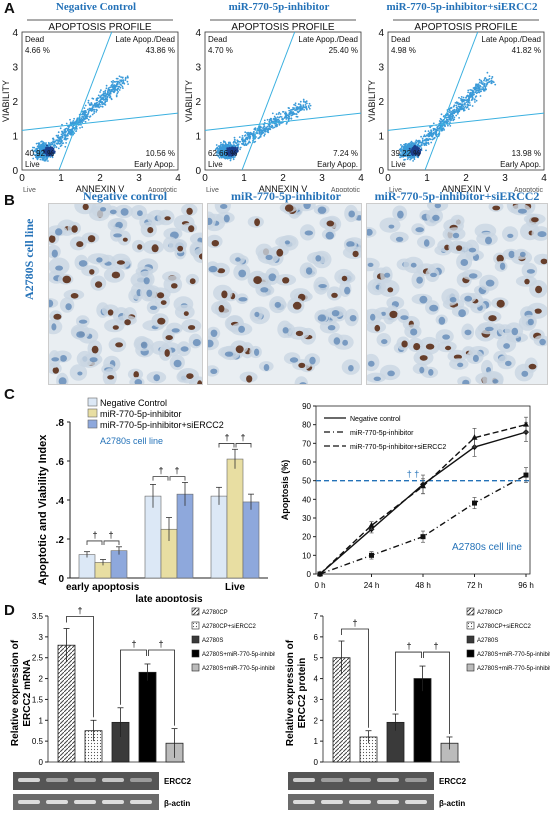 The image size is (550, 819). What do you see at coordinates (9, 8) in the screenshot?
I see `panel-letter-a: A` at bounding box center [9, 8].